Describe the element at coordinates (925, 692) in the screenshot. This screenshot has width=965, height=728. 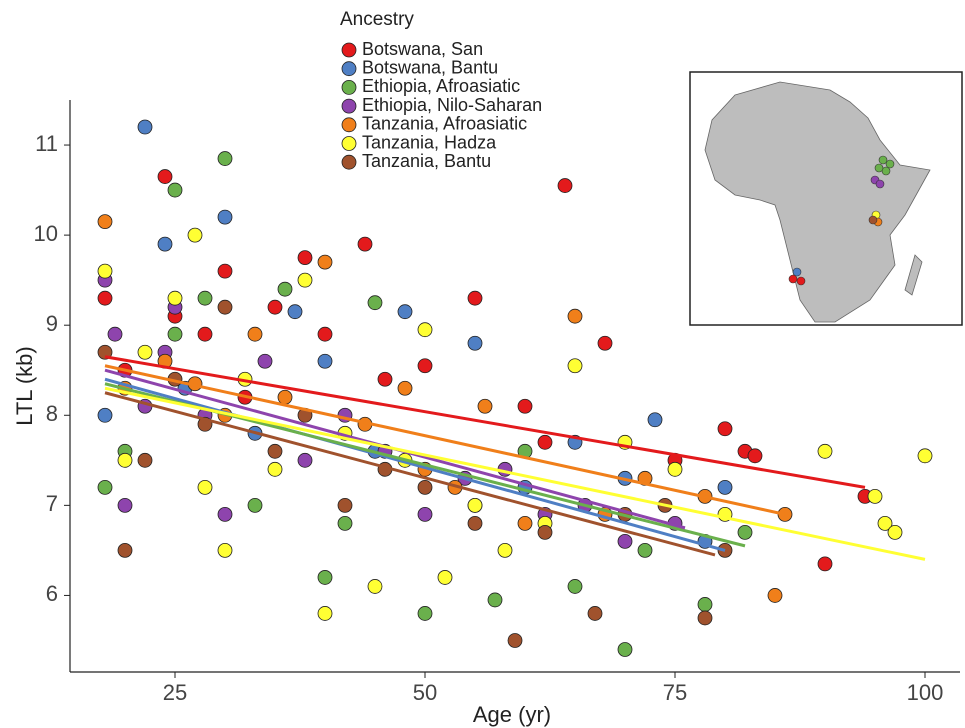
I see `x-tick-label: 100` at that location.